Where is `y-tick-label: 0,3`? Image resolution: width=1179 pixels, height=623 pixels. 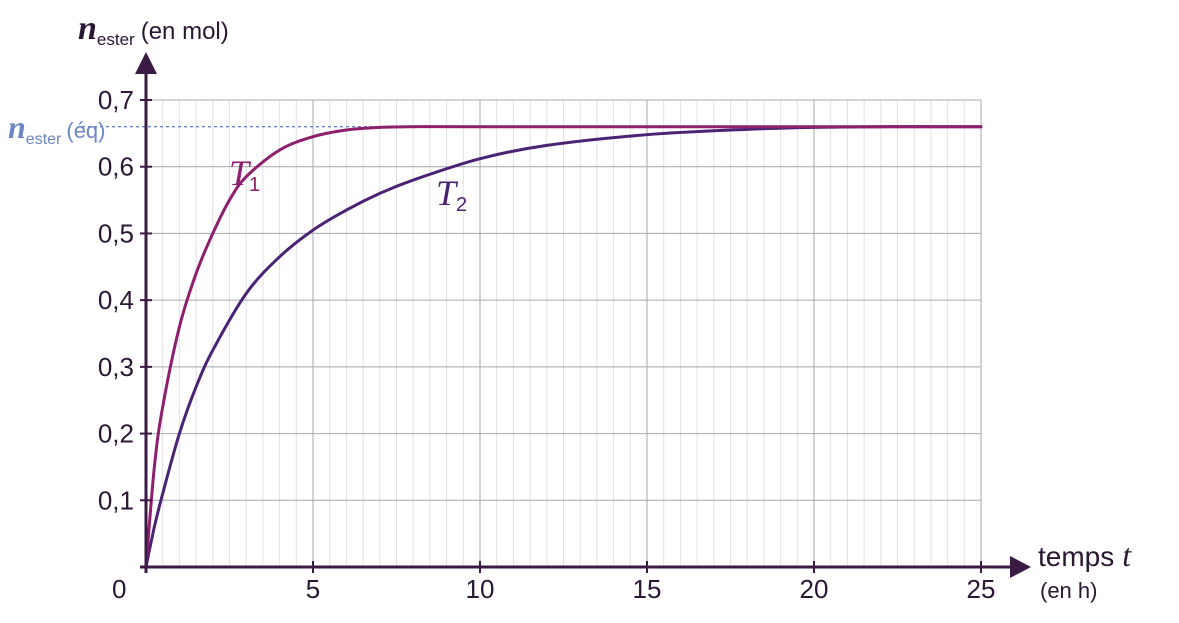
y-tick-label: 0,3 is located at coordinates (116, 367).